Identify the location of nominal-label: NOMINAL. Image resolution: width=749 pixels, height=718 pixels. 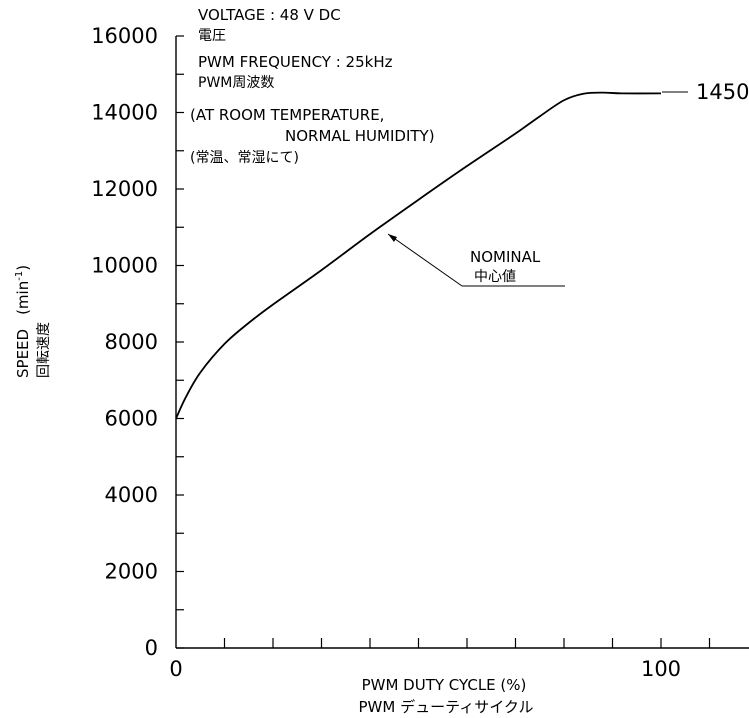
(505, 257).